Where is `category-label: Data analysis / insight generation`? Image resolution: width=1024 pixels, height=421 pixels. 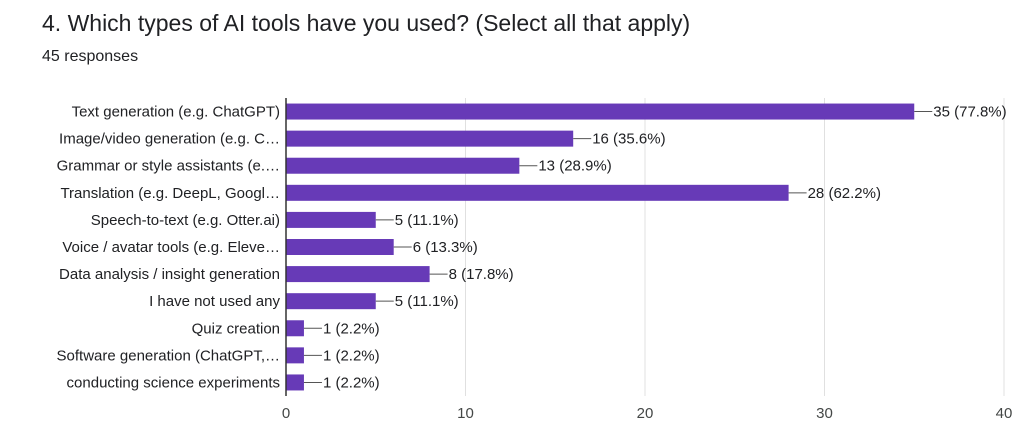 category-label: Data analysis / insight generation is located at coordinates (169, 274).